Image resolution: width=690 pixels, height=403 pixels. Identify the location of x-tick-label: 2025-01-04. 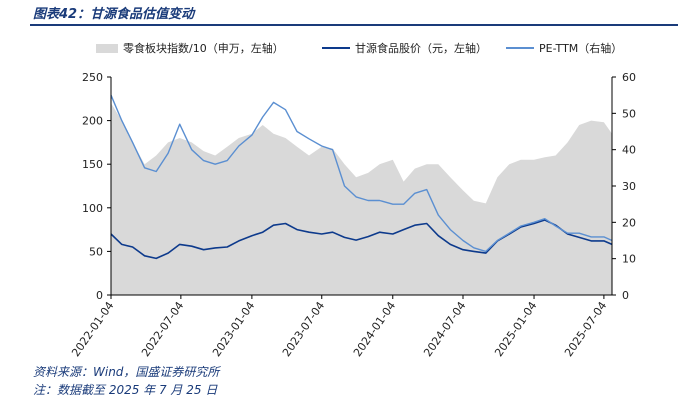
(515, 329).